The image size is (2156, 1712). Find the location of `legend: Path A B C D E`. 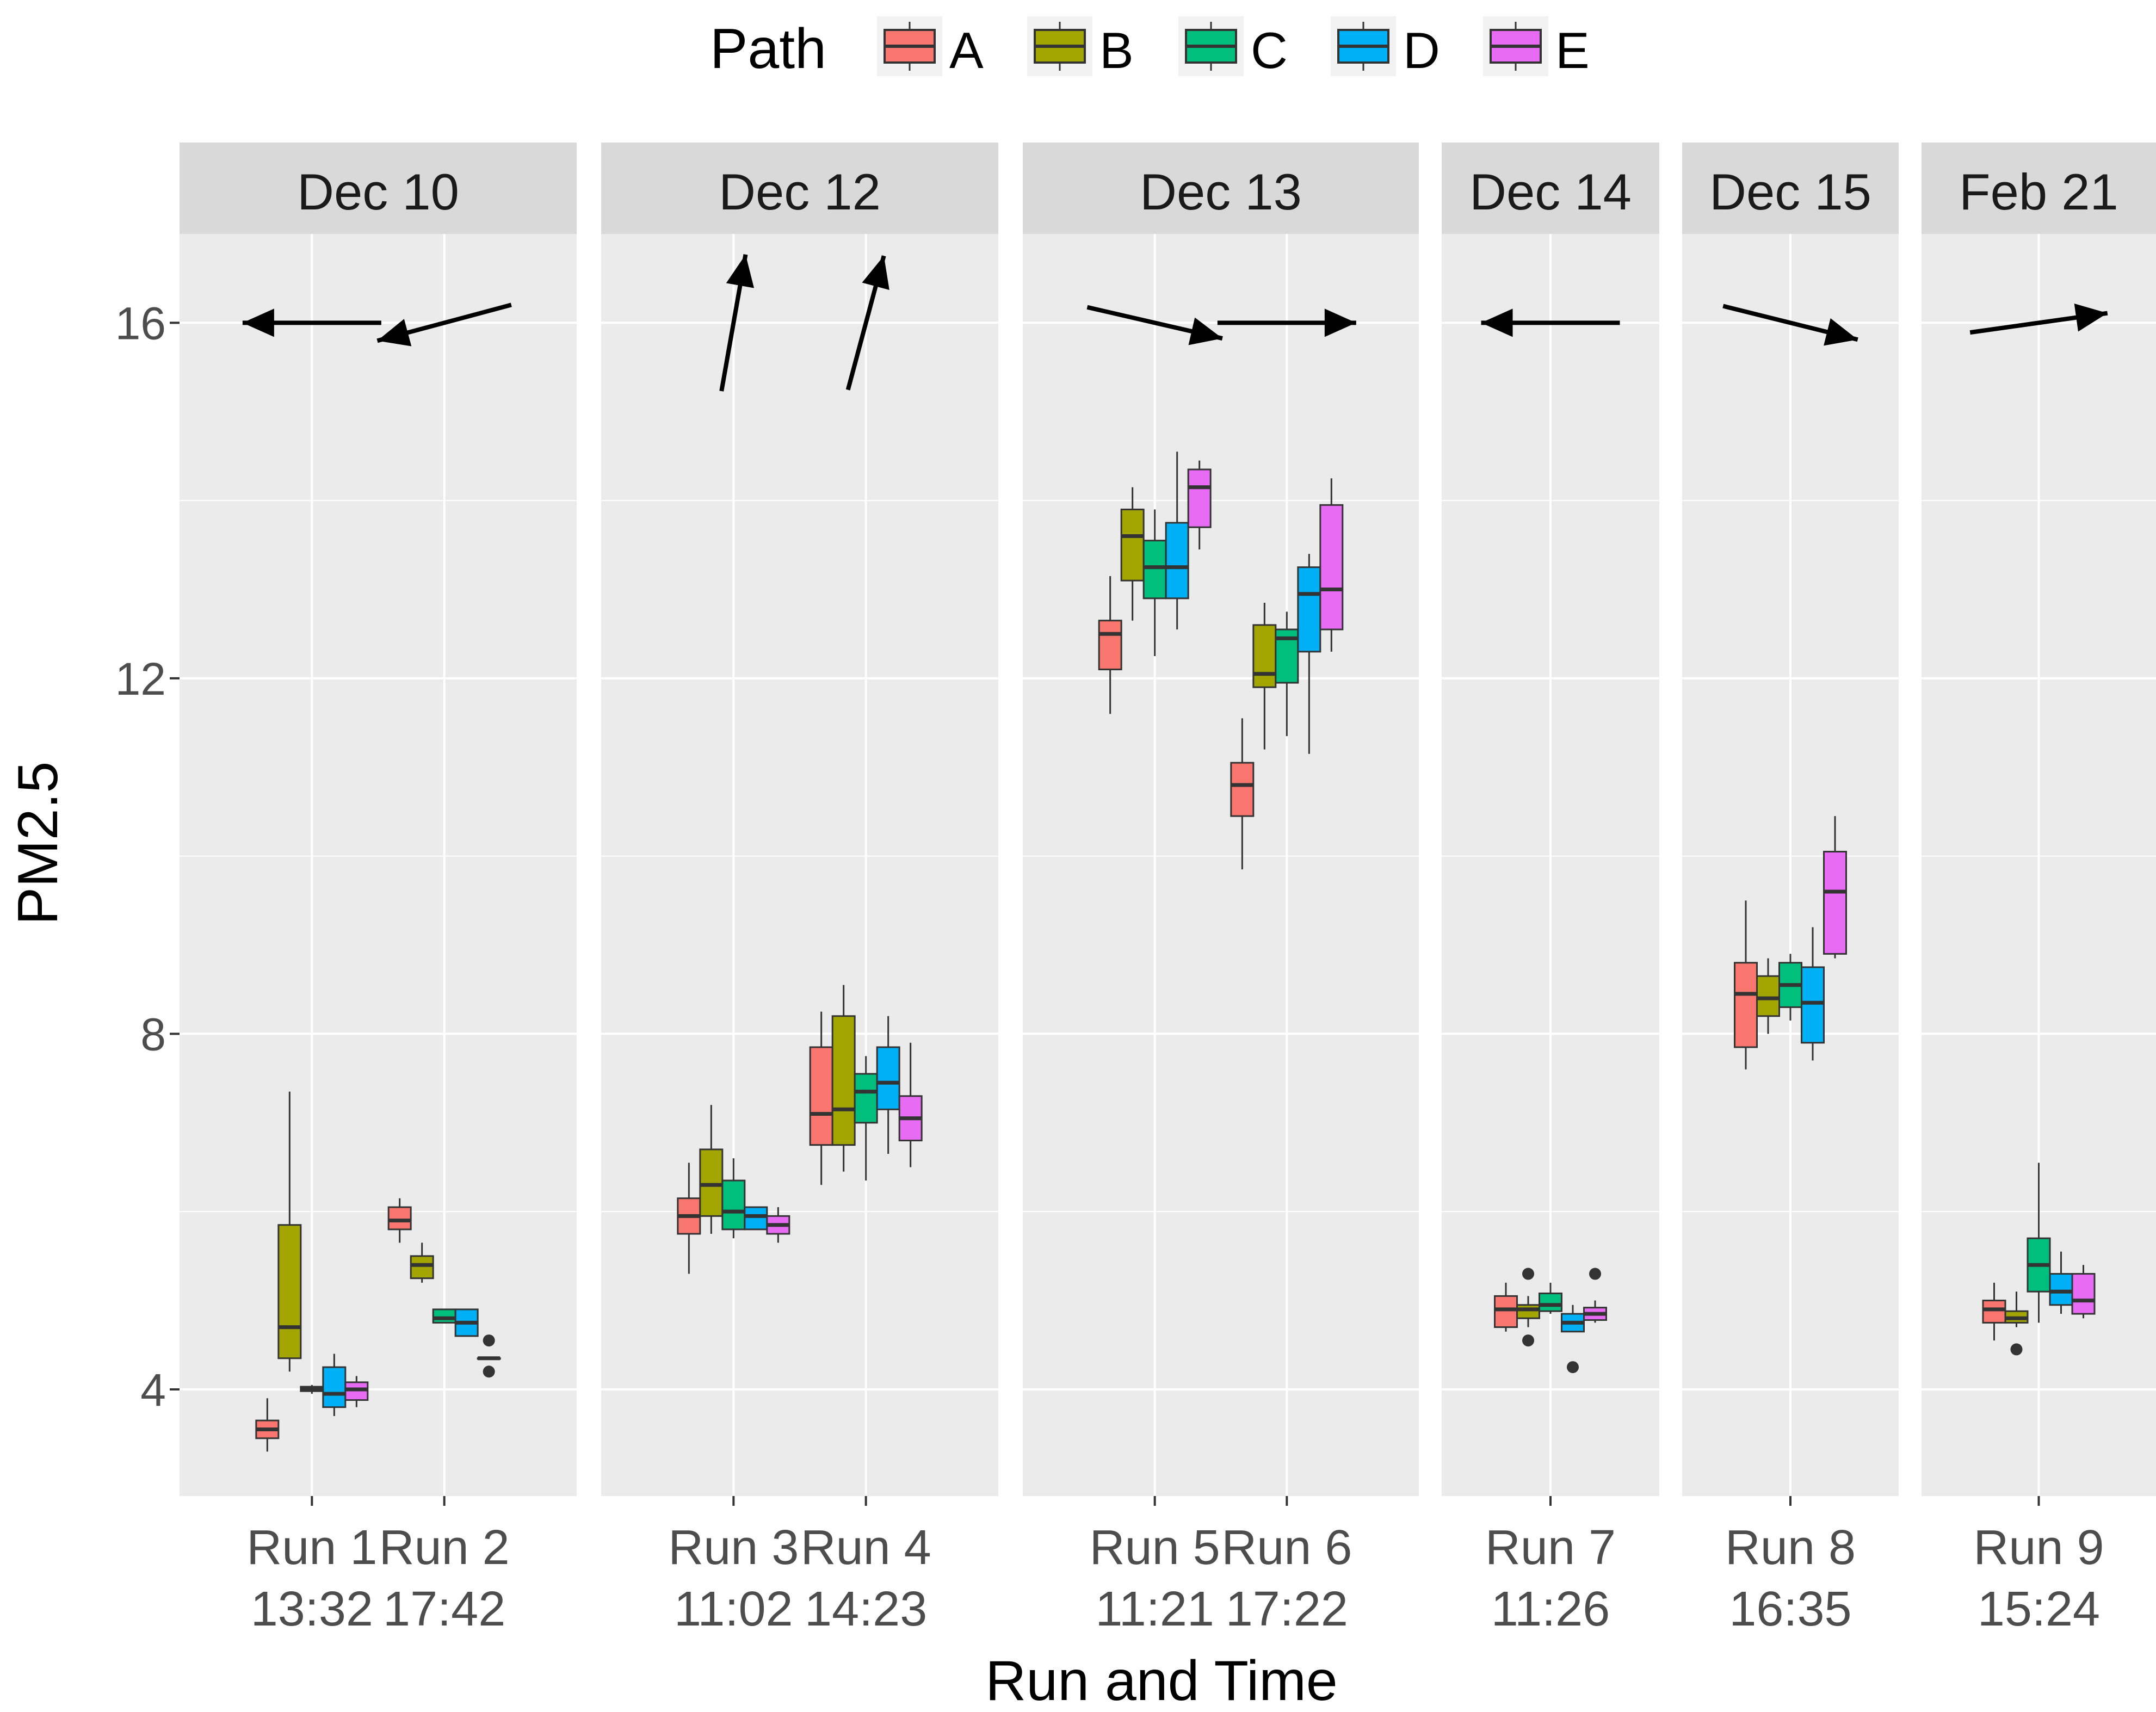

legend: Path A B C D E is located at coordinates (1150, 48).